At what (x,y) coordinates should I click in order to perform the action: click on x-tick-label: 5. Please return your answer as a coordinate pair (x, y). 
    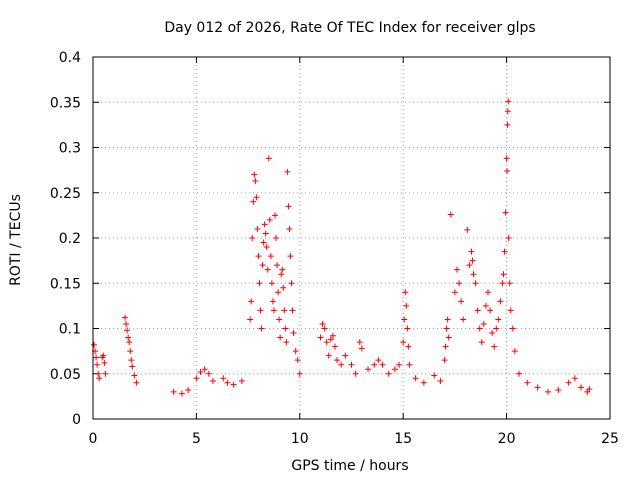
    Looking at the image, I should click on (196, 439).